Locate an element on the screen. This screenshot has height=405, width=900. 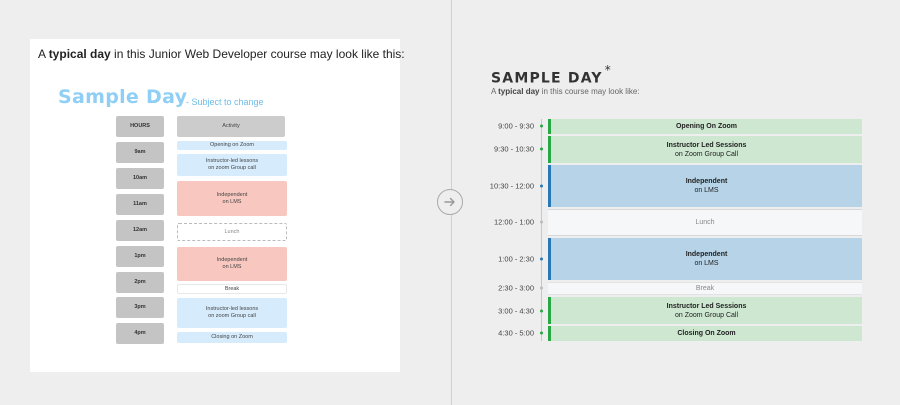
block-title: Opening On Zoom is located at coordinates (706, 126).